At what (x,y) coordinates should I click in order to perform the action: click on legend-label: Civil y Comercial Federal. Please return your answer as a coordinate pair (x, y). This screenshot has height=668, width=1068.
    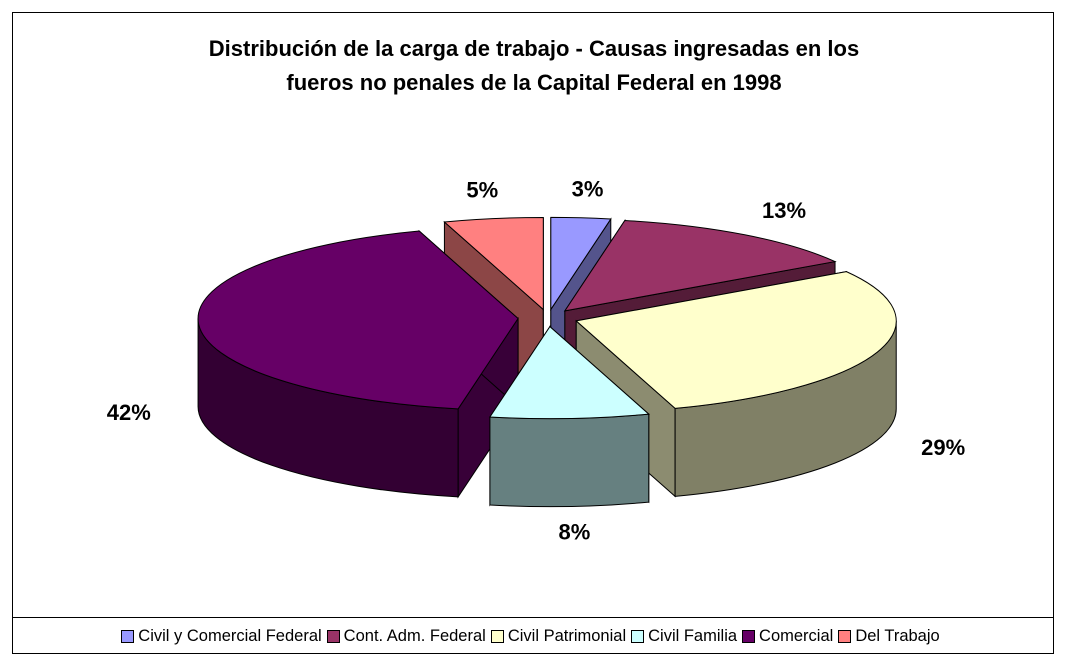
    Looking at the image, I should click on (230, 635).